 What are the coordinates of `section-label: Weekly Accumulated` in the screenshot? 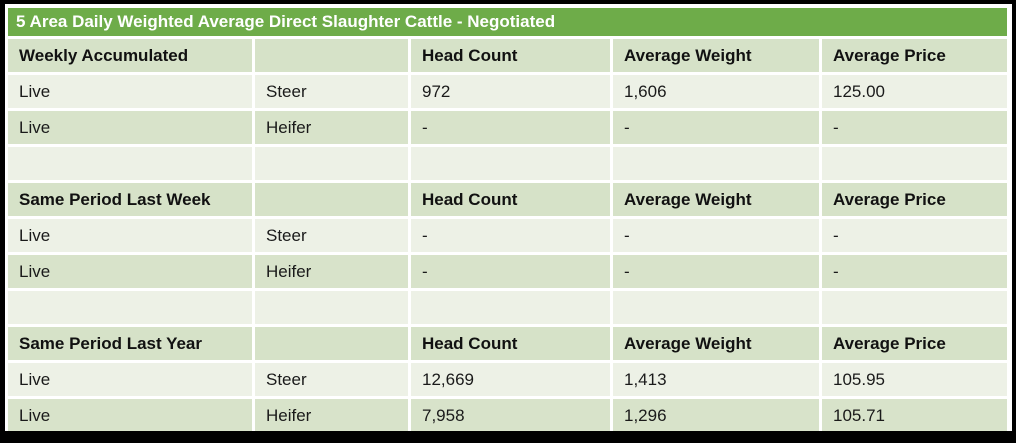 It's located at (130, 55).